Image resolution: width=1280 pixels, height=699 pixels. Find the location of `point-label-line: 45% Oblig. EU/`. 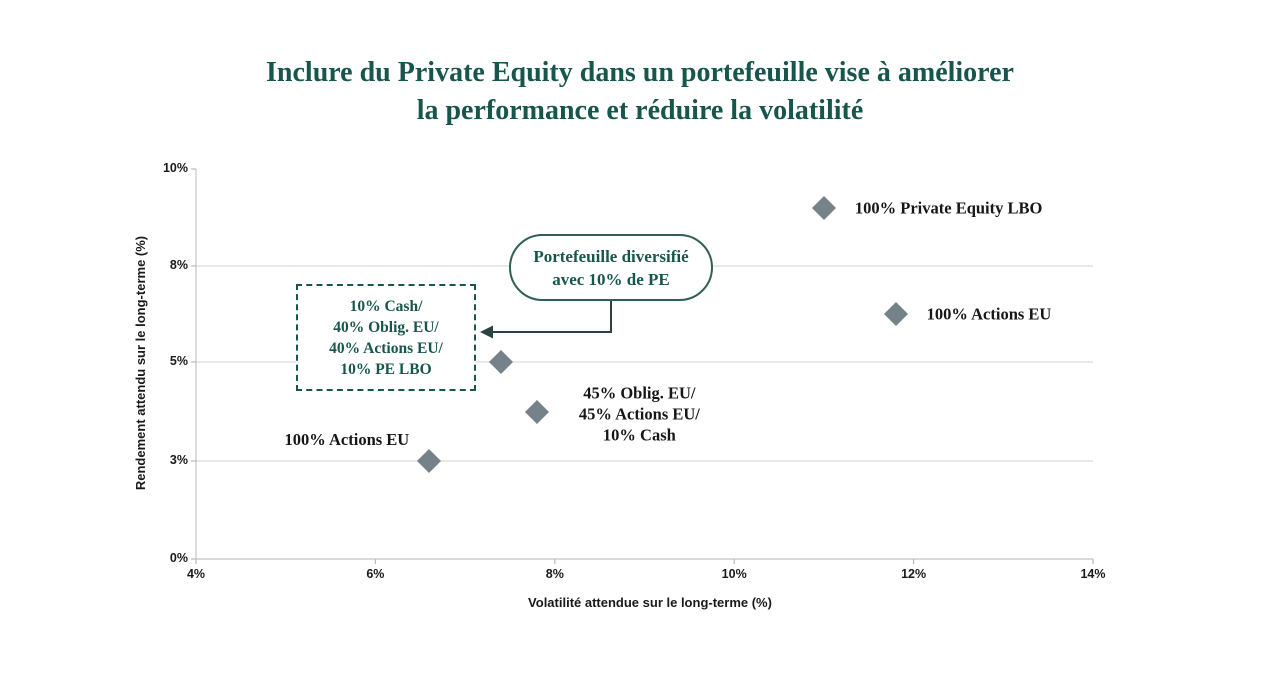

point-label-line: 45% Oblig. EU/ is located at coordinates (639, 392).